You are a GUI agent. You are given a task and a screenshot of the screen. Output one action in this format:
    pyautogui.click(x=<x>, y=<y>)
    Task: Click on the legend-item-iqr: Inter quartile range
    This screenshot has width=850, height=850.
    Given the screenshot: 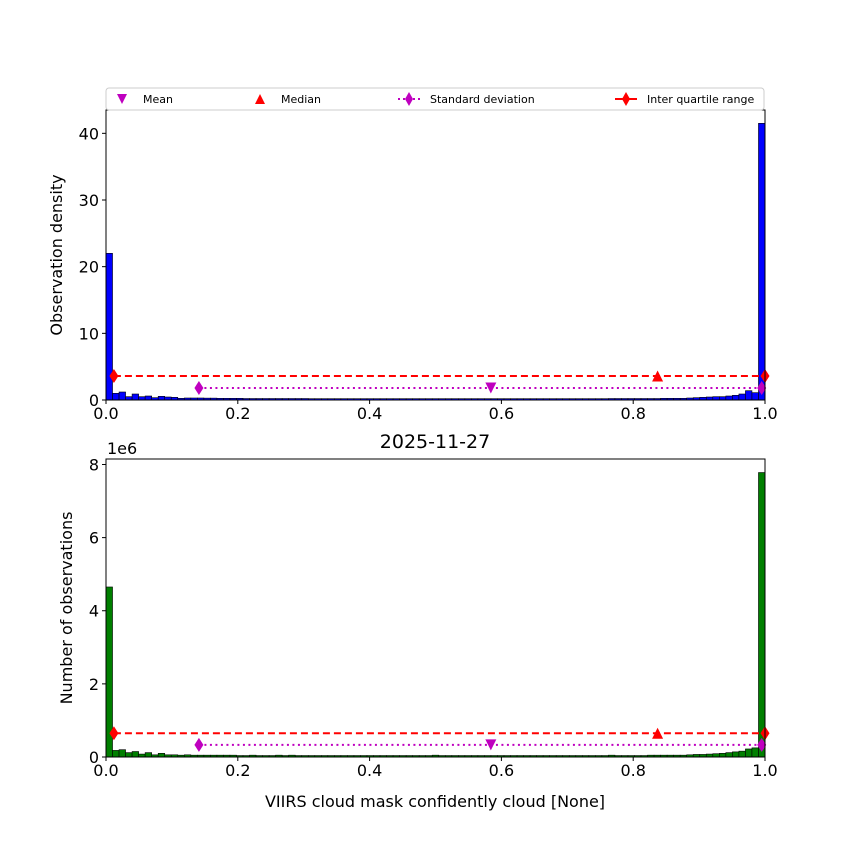 What is the action you would take?
    pyautogui.click(x=684, y=99)
    